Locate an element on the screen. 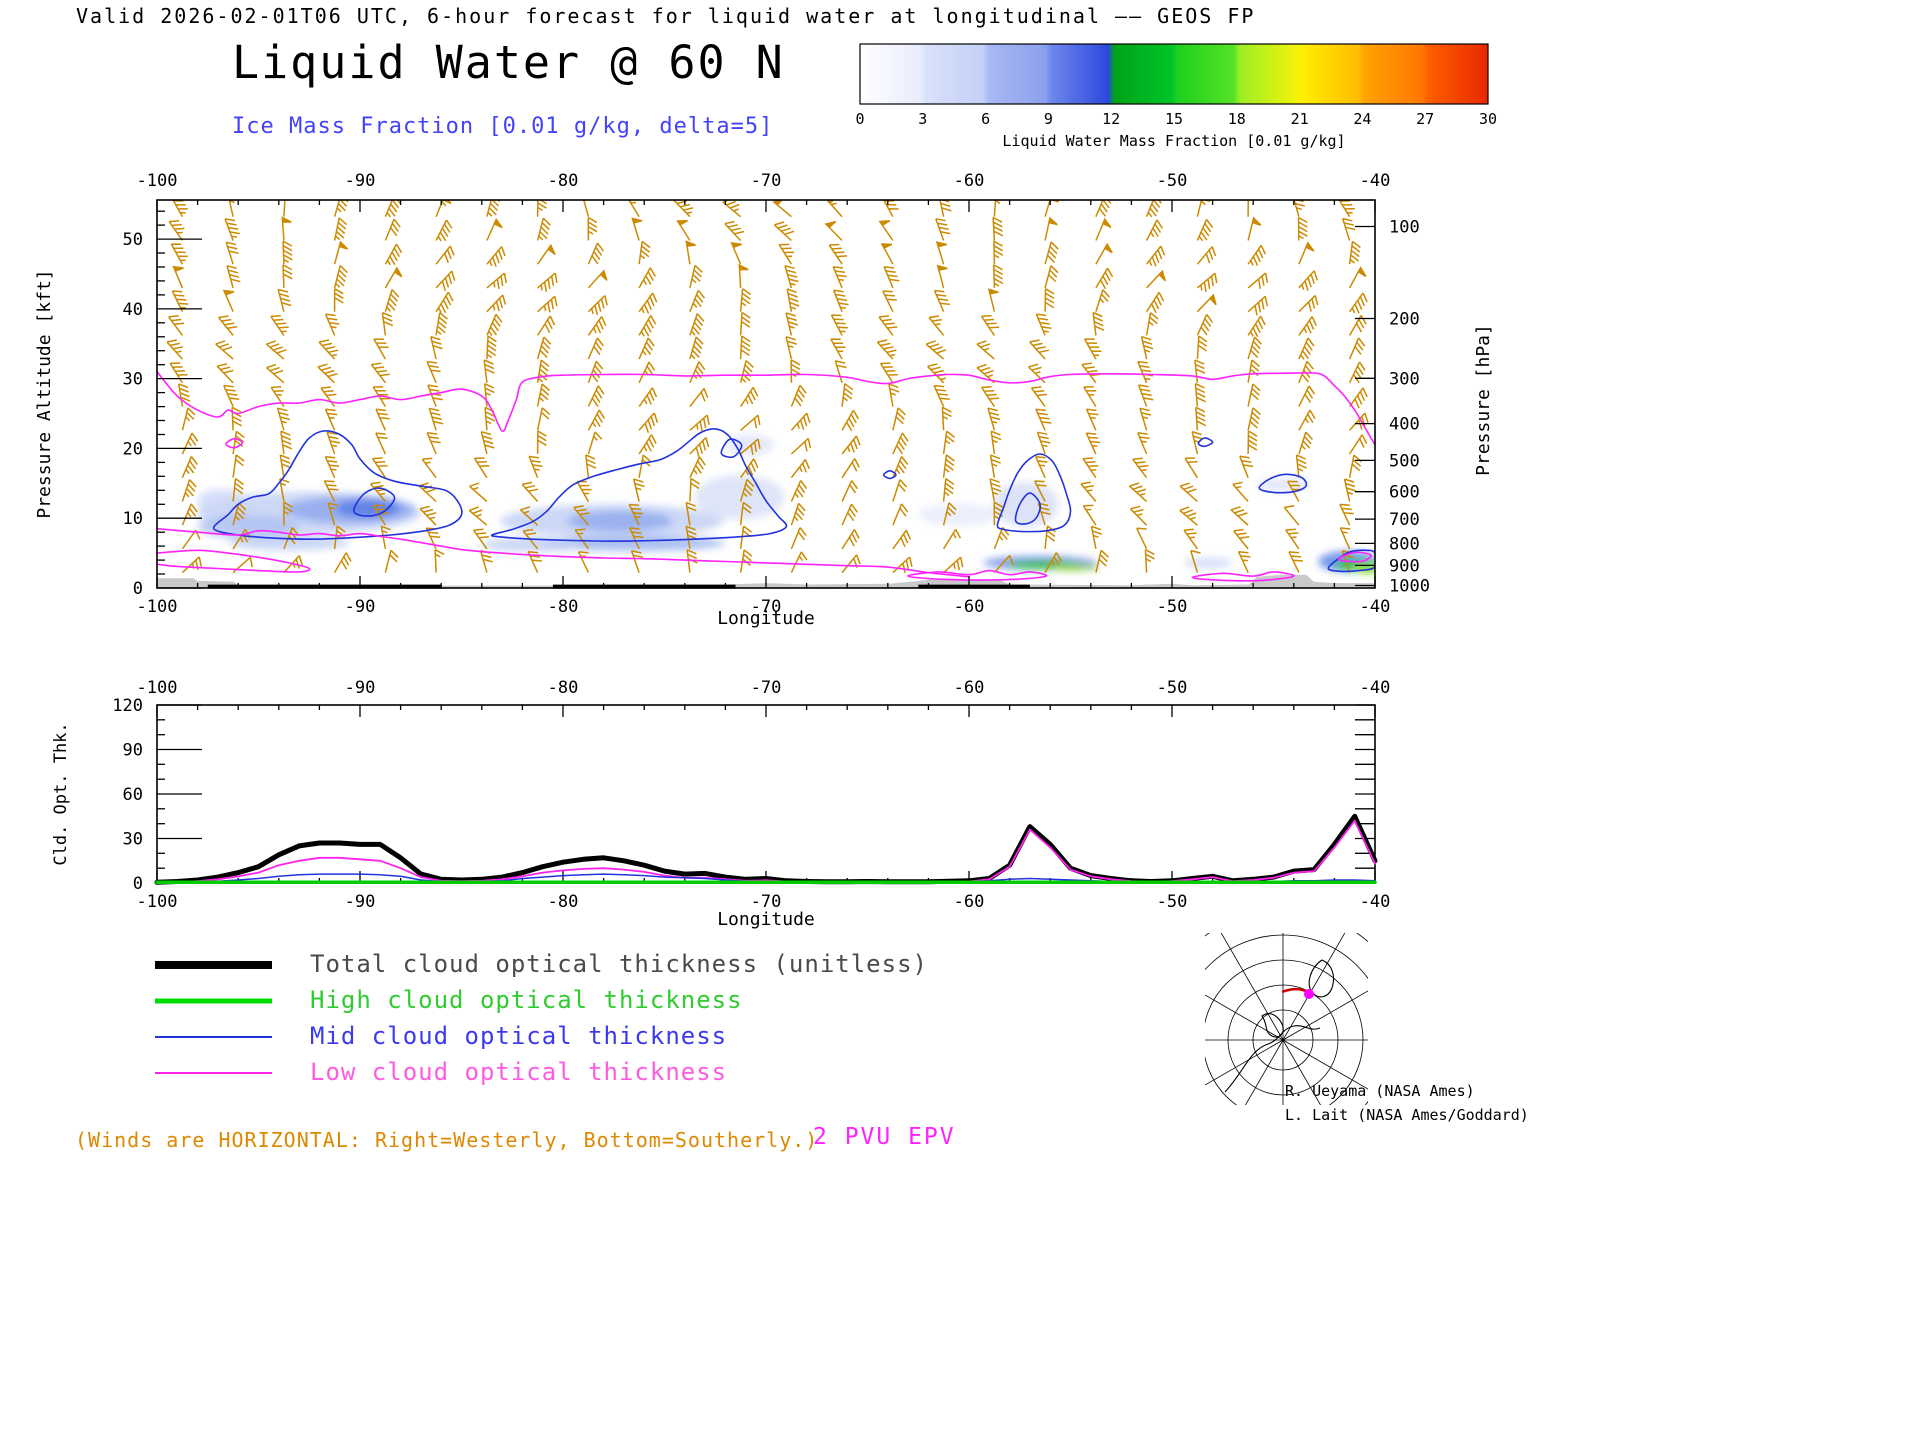  svg-text: 90 is located at coordinates (133, 751).